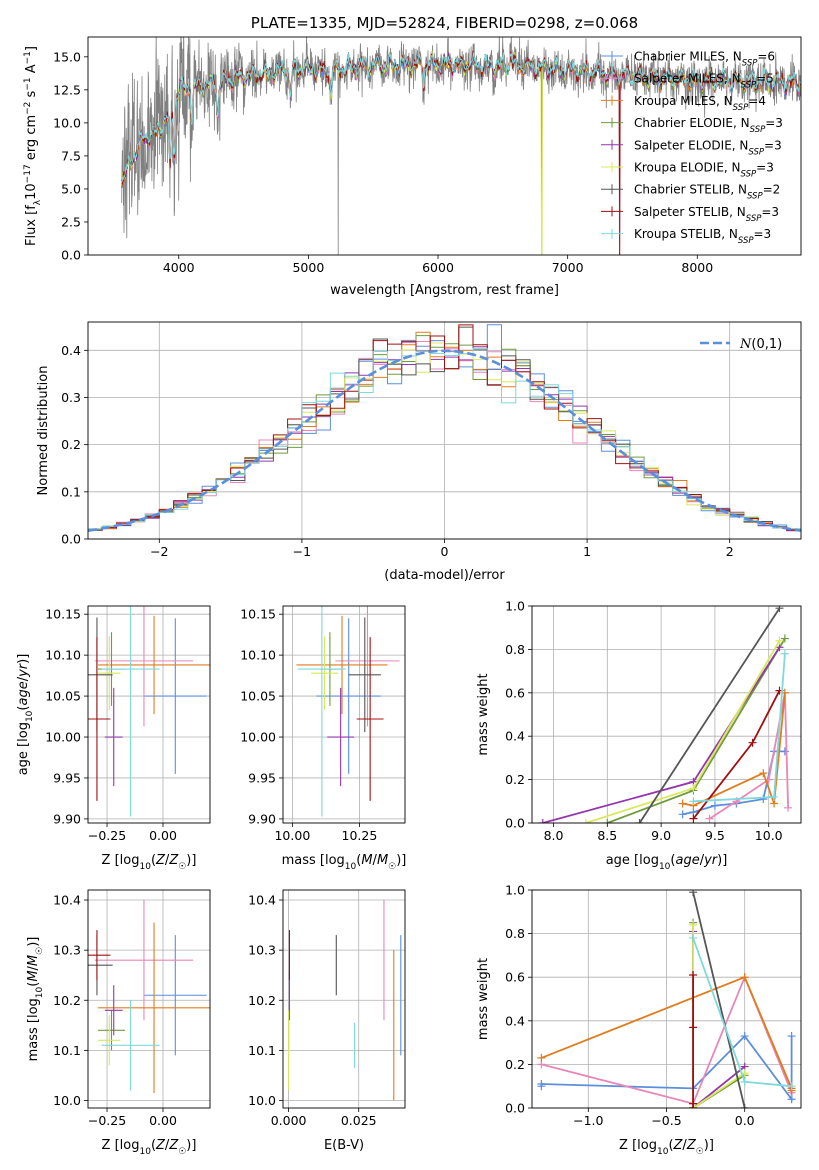 The height and width of the screenshot is (1170, 819). What do you see at coordinates (760, 344) in the screenshot?
I see `legend-label: N(0,1)` at bounding box center [760, 344].